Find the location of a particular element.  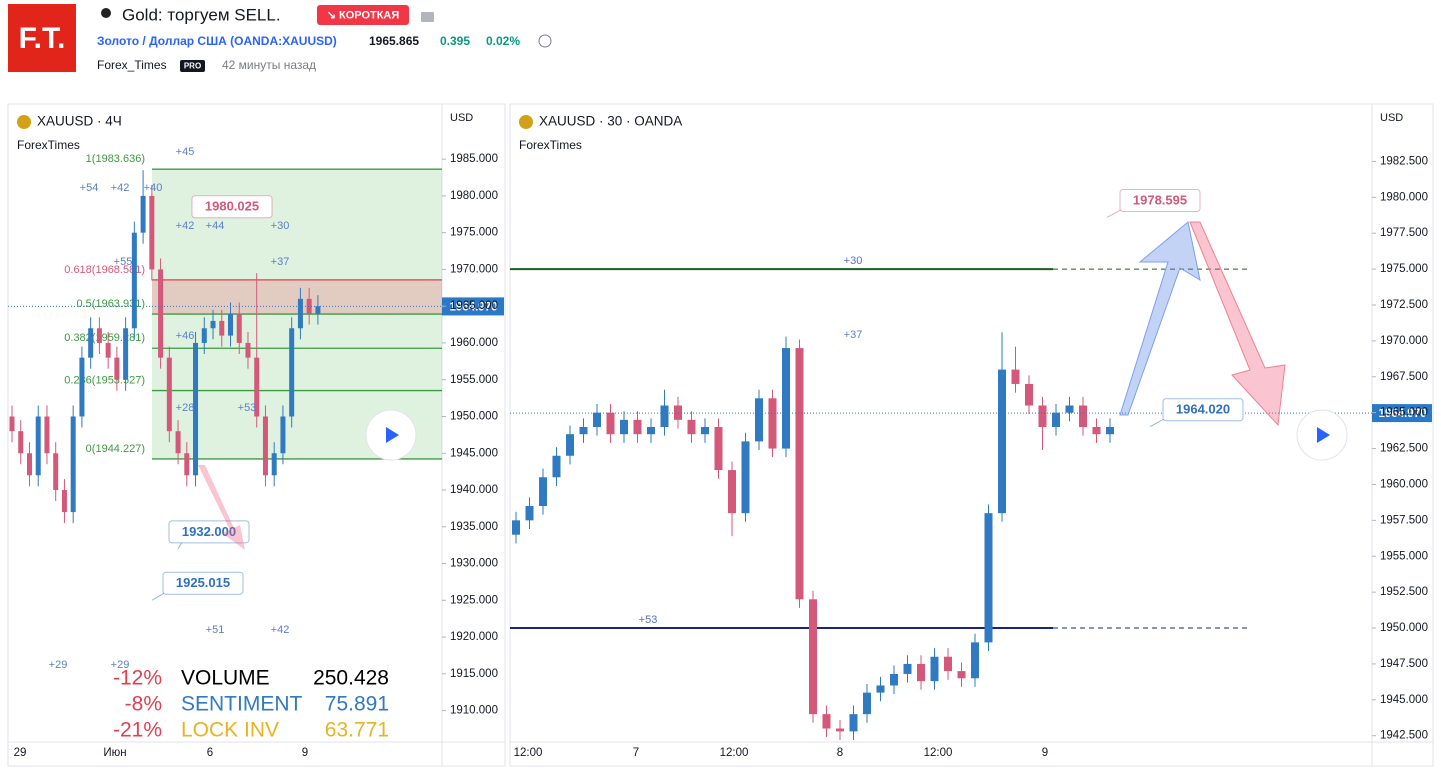

short-badge-text: ↘ КОРОТКАЯ is located at coordinates (363, 15).